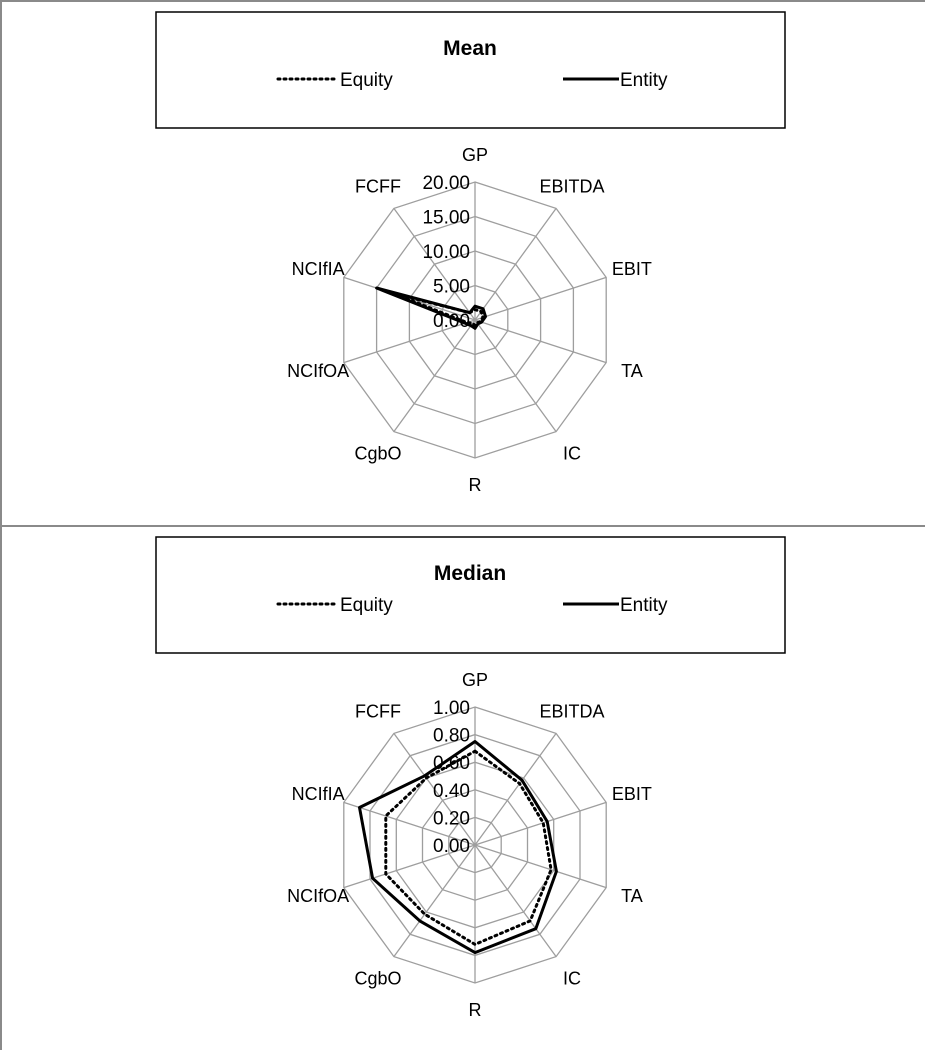  I want to click on series-equity, so click(468, 848).